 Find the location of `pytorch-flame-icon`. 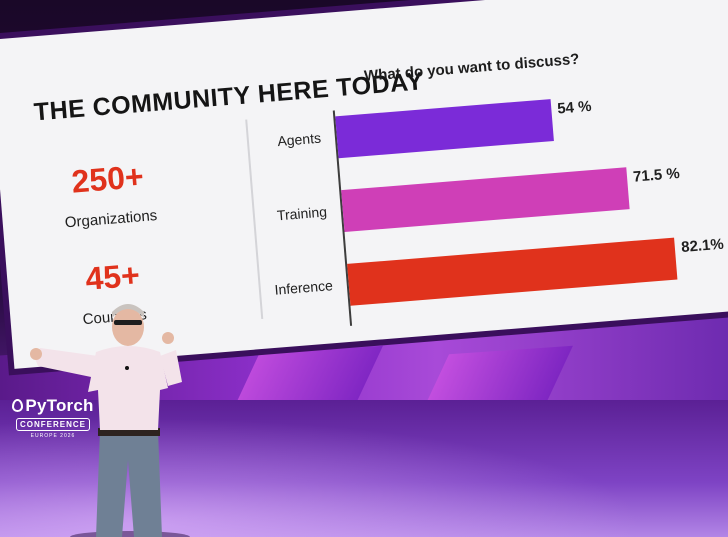

pytorch-flame-icon is located at coordinates (18, 405).